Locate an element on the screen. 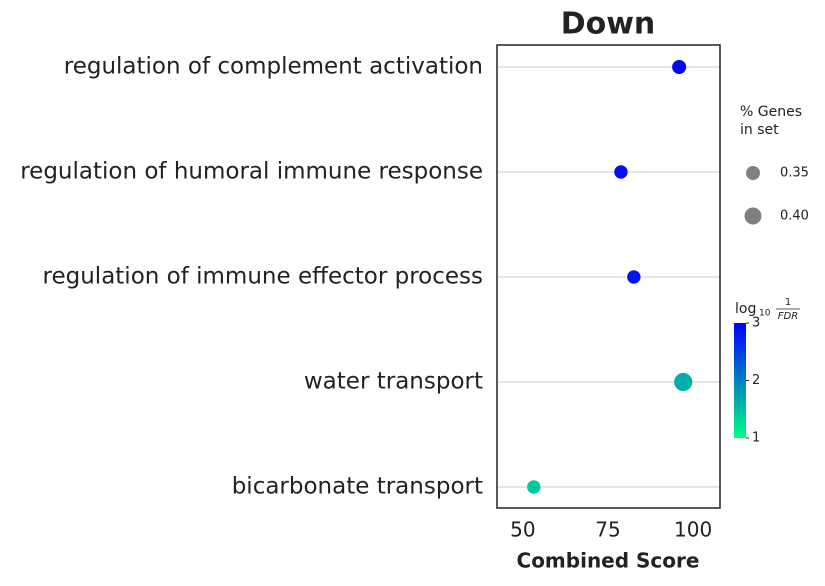  x-tick-label: 100 is located at coordinates (693, 530).